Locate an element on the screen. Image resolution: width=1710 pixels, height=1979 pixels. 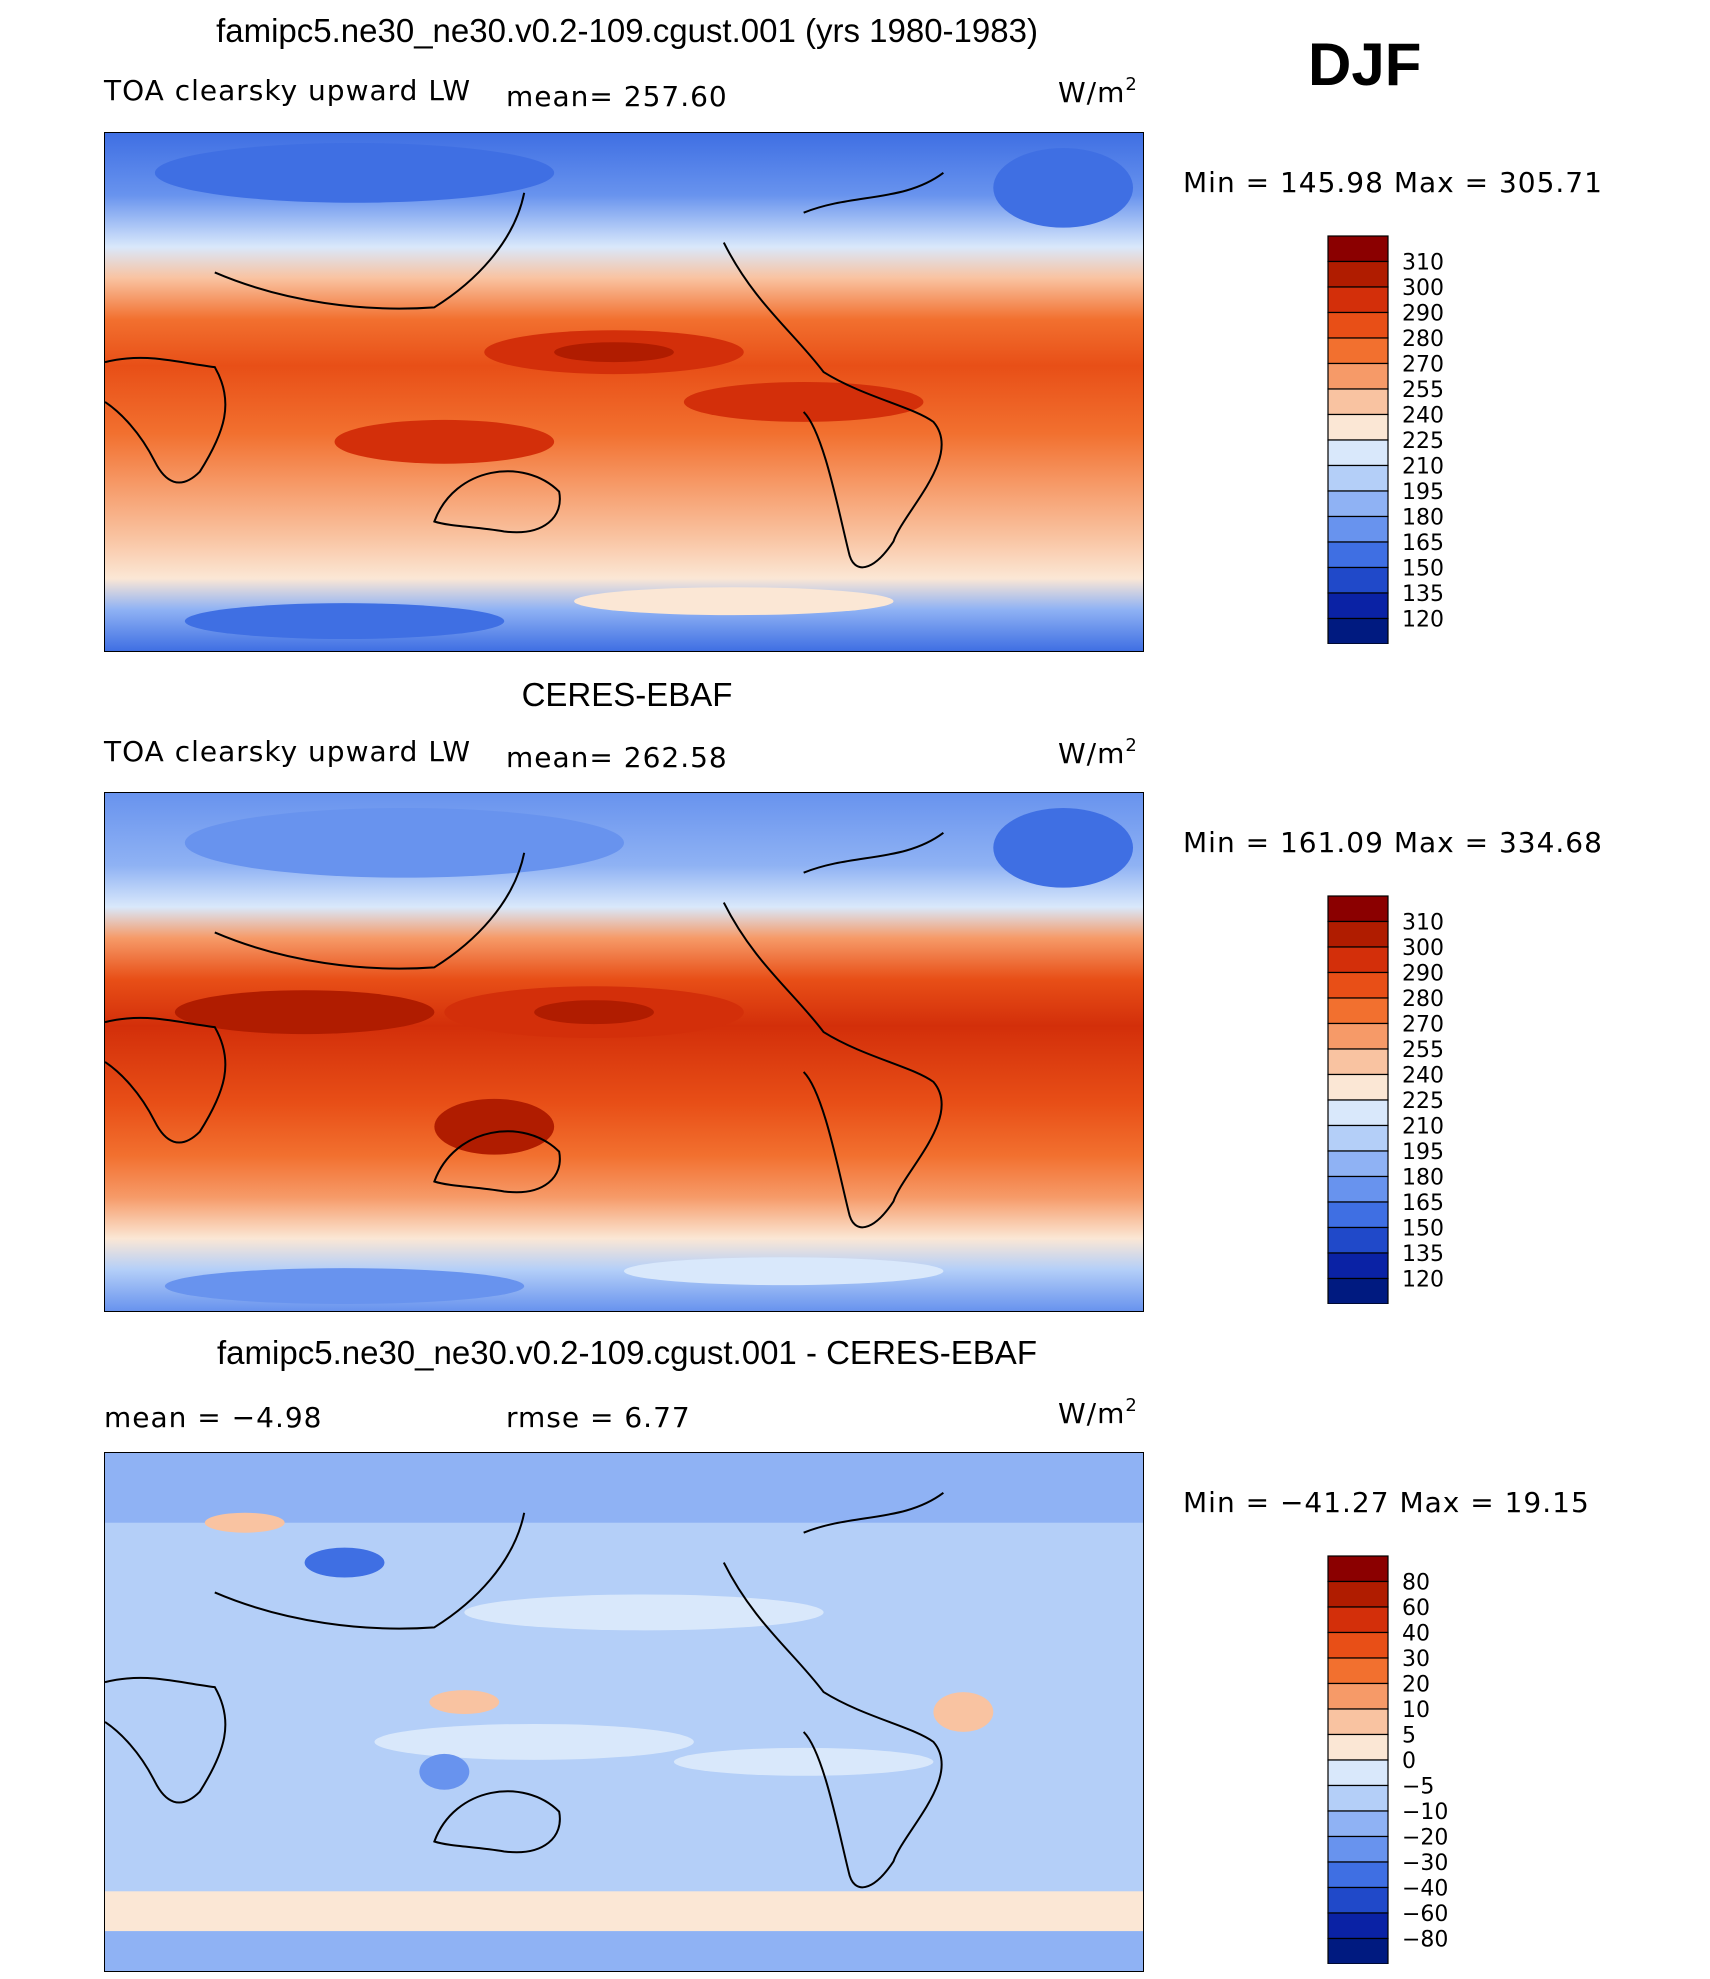
colorbar-tick-label: 60 is located at coordinates (1416, 1608).